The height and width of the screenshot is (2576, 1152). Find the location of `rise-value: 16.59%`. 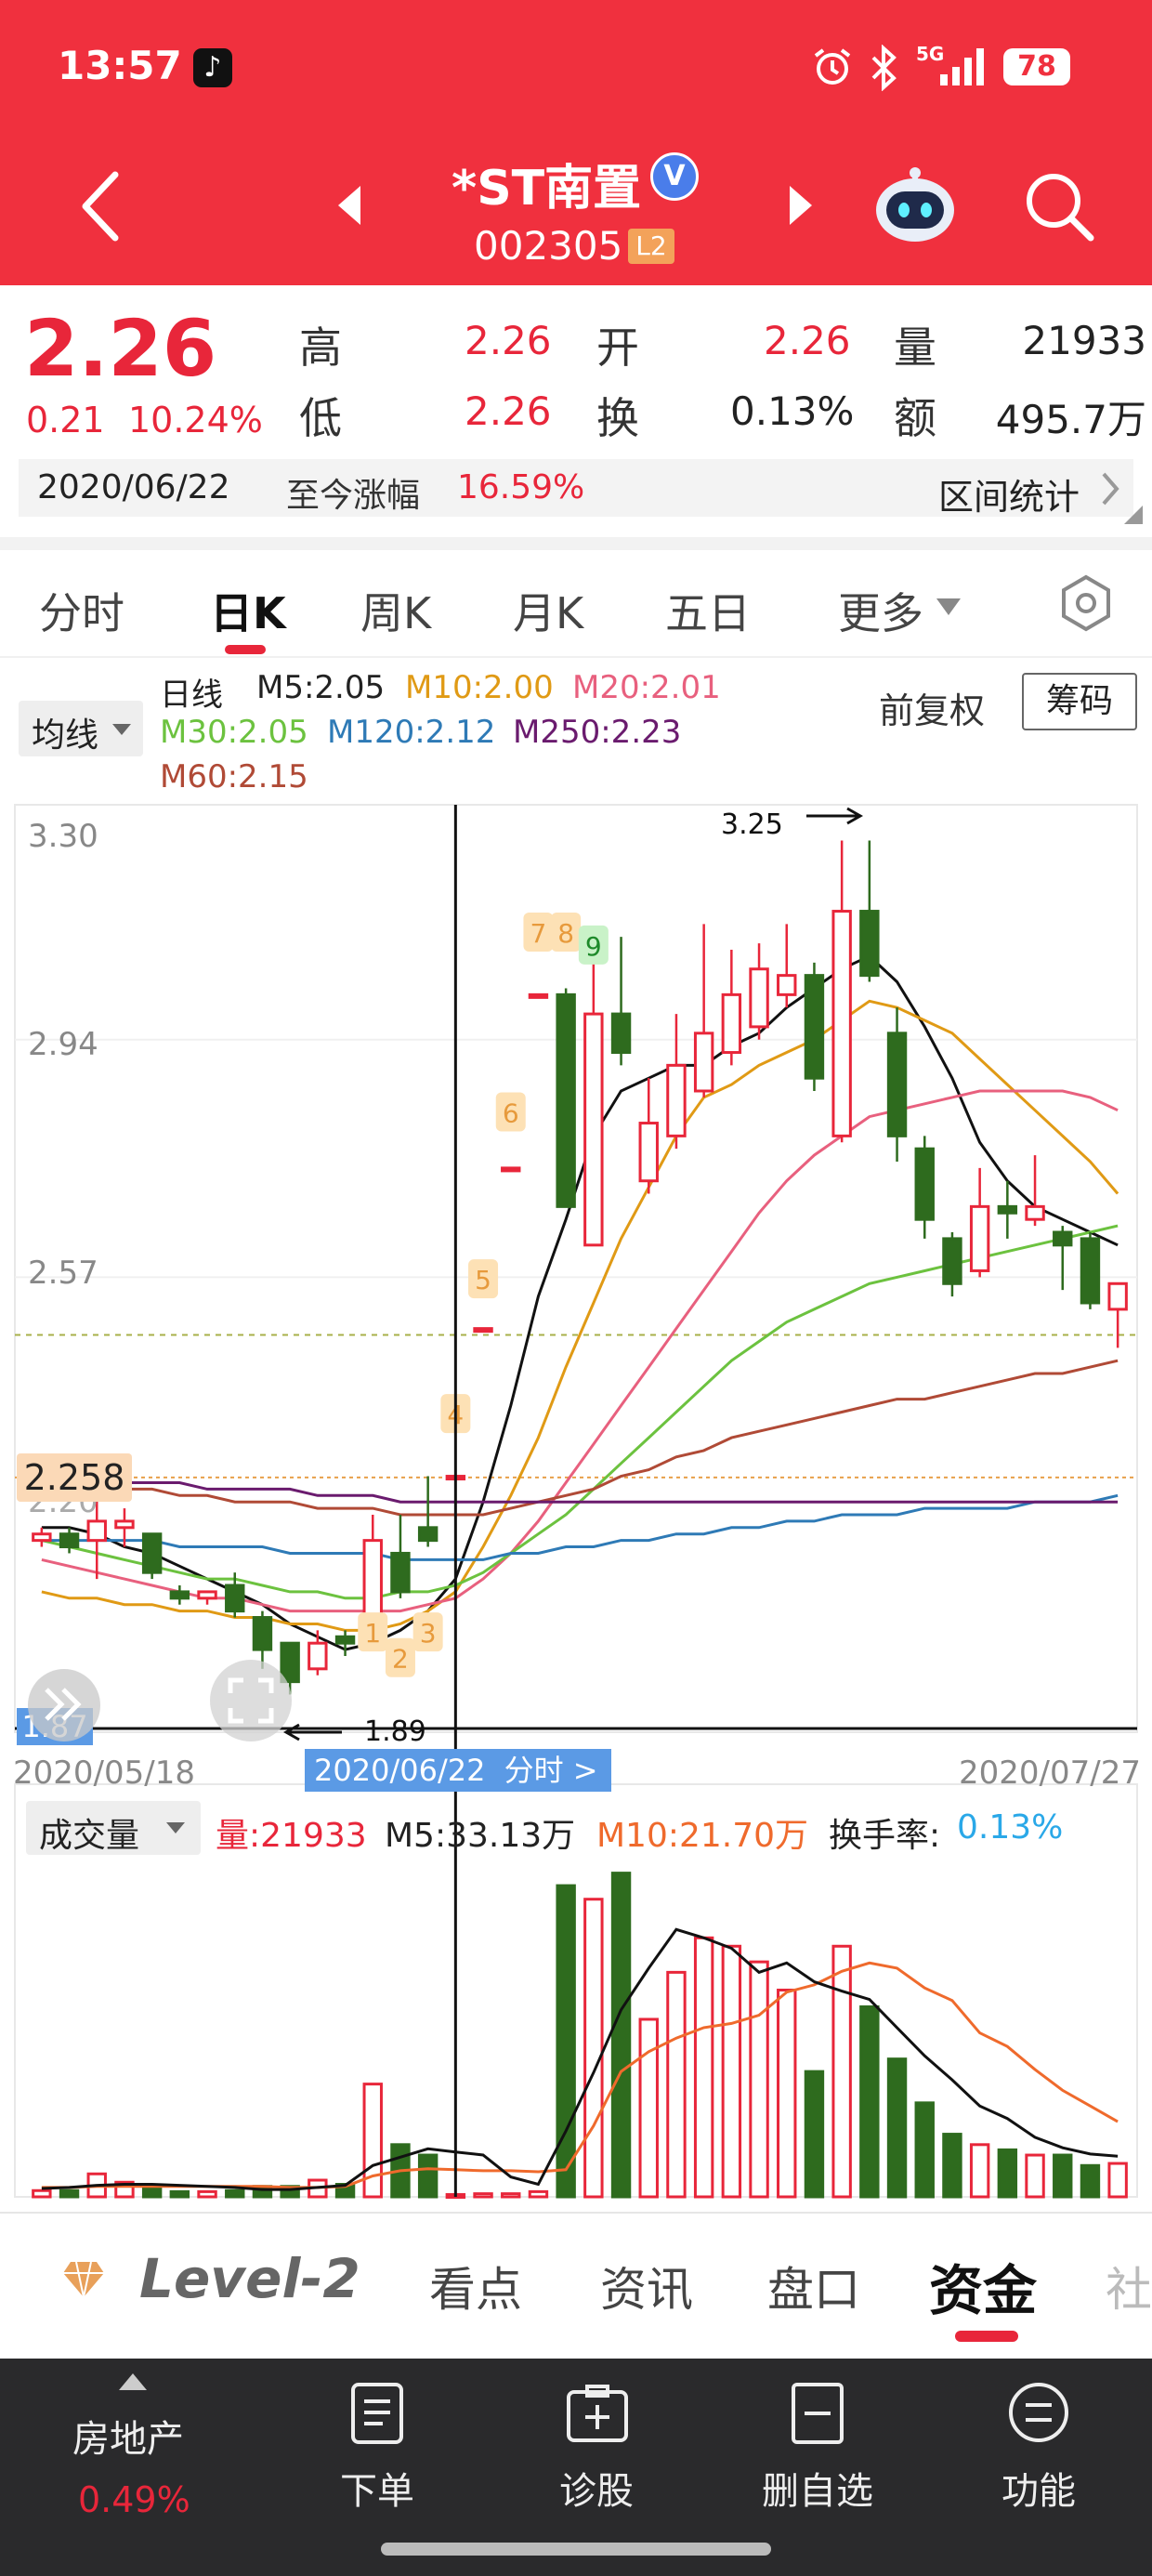

rise-value: 16.59% is located at coordinates (521, 487).